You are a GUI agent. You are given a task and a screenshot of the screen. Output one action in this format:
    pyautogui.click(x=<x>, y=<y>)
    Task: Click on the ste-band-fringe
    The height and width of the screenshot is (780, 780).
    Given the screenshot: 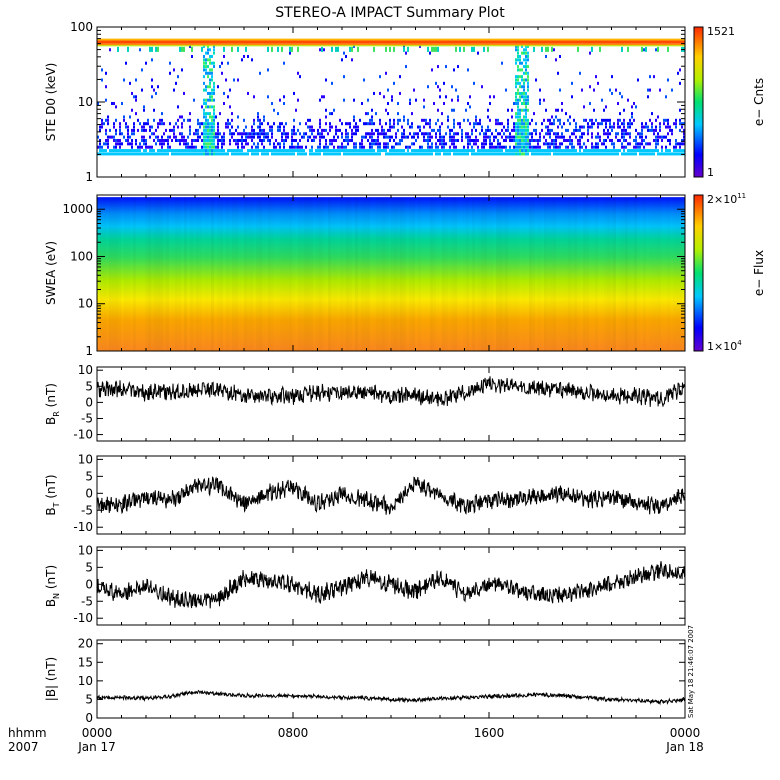 What is the action you would take?
    pyautogui.click(x=404, y=49)
    